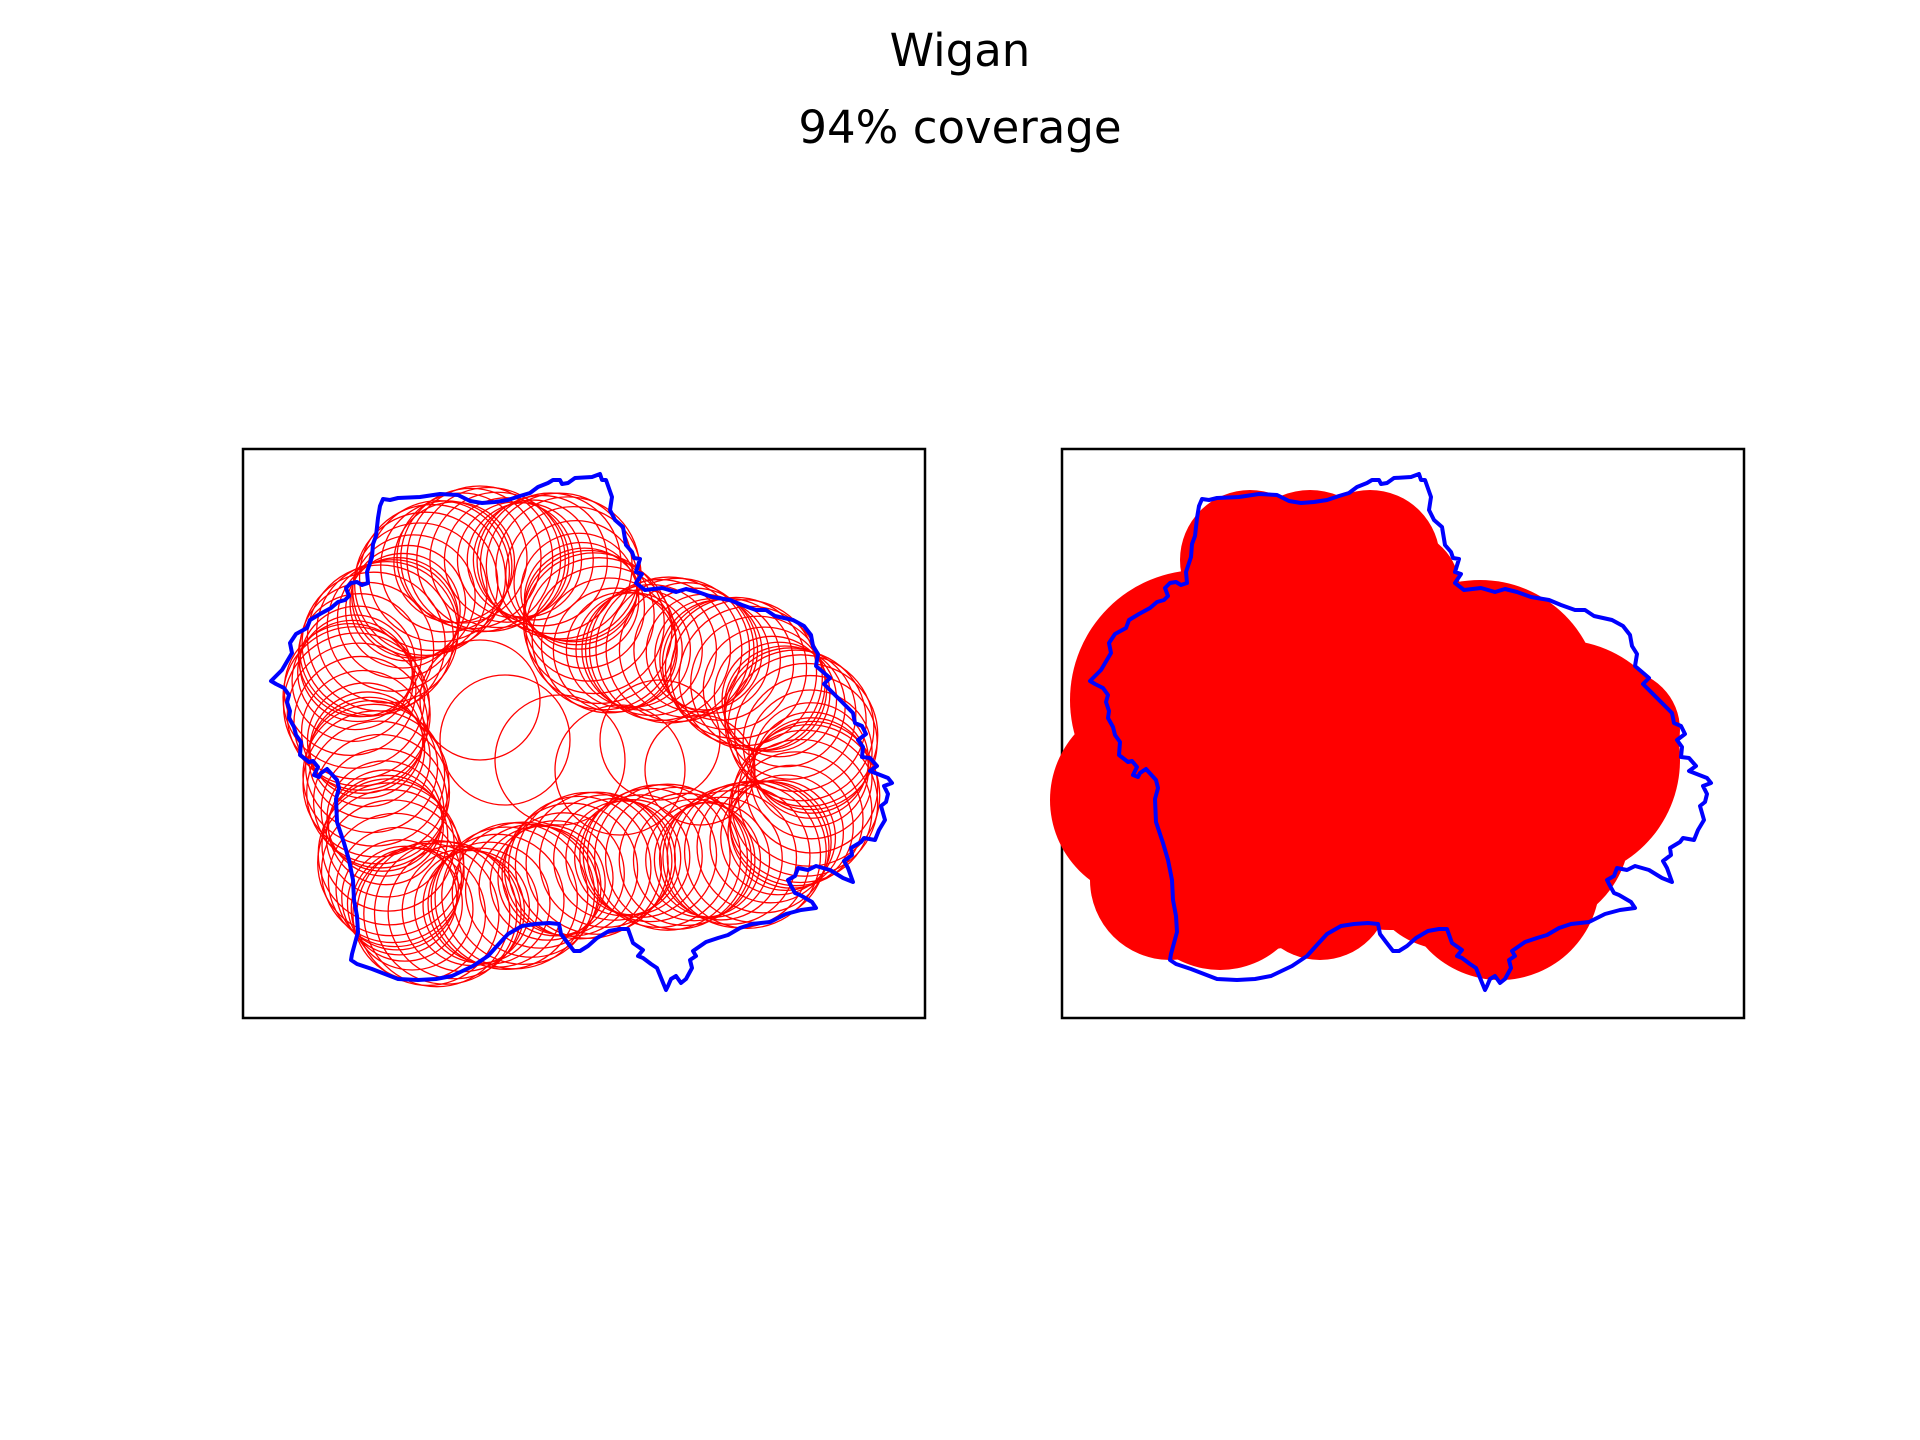  I want to click on coverage-area-filled, so click(1365, 735).